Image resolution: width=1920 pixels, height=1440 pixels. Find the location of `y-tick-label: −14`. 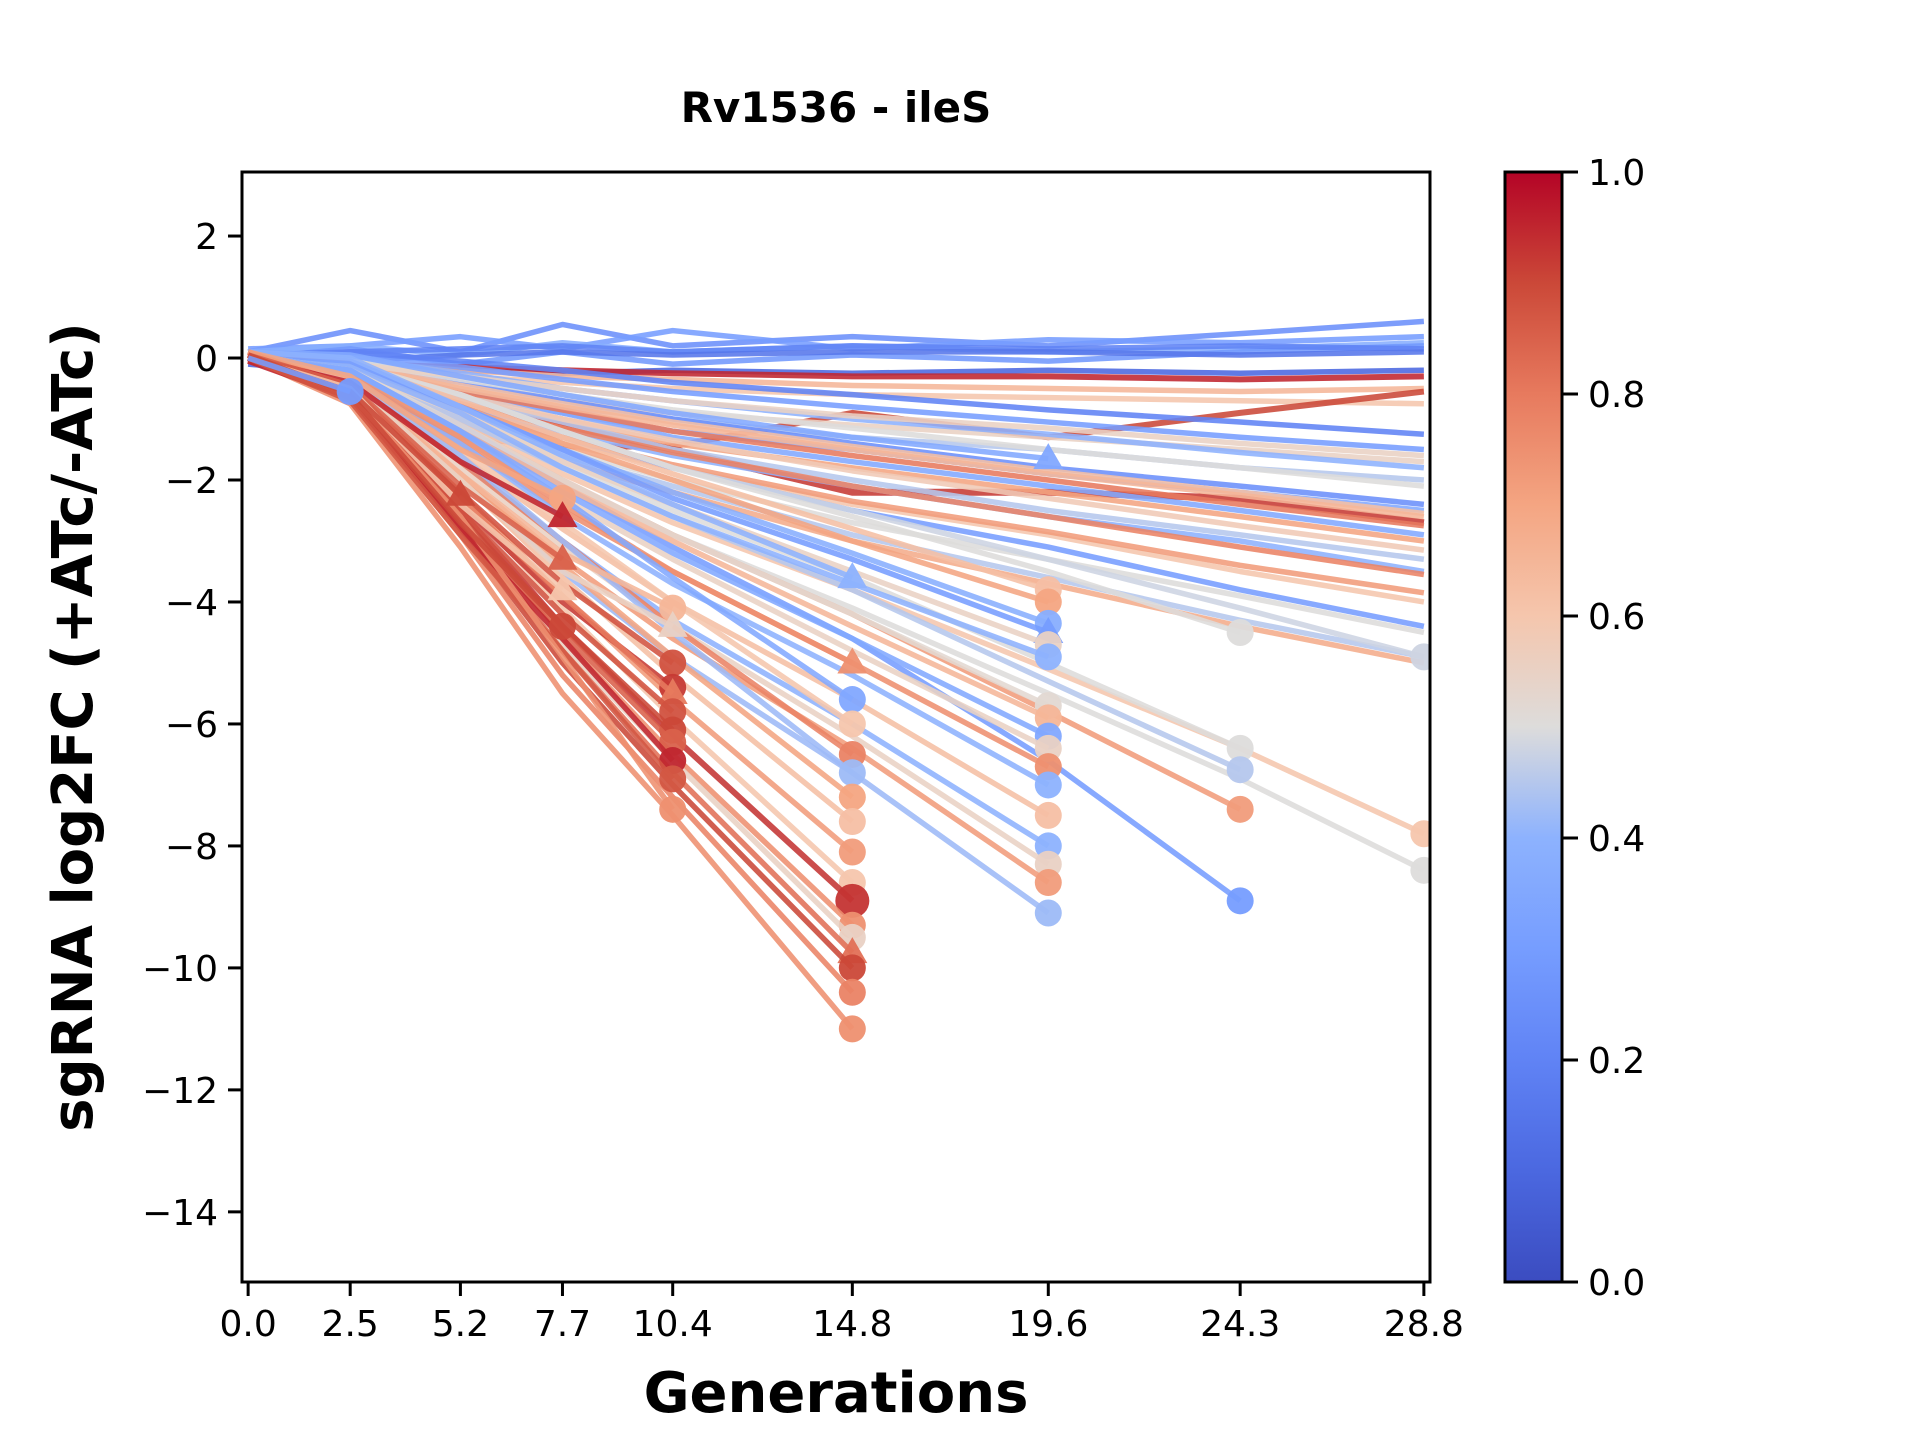

y-tick-label: −14 is located at coordinates (180, 1213).